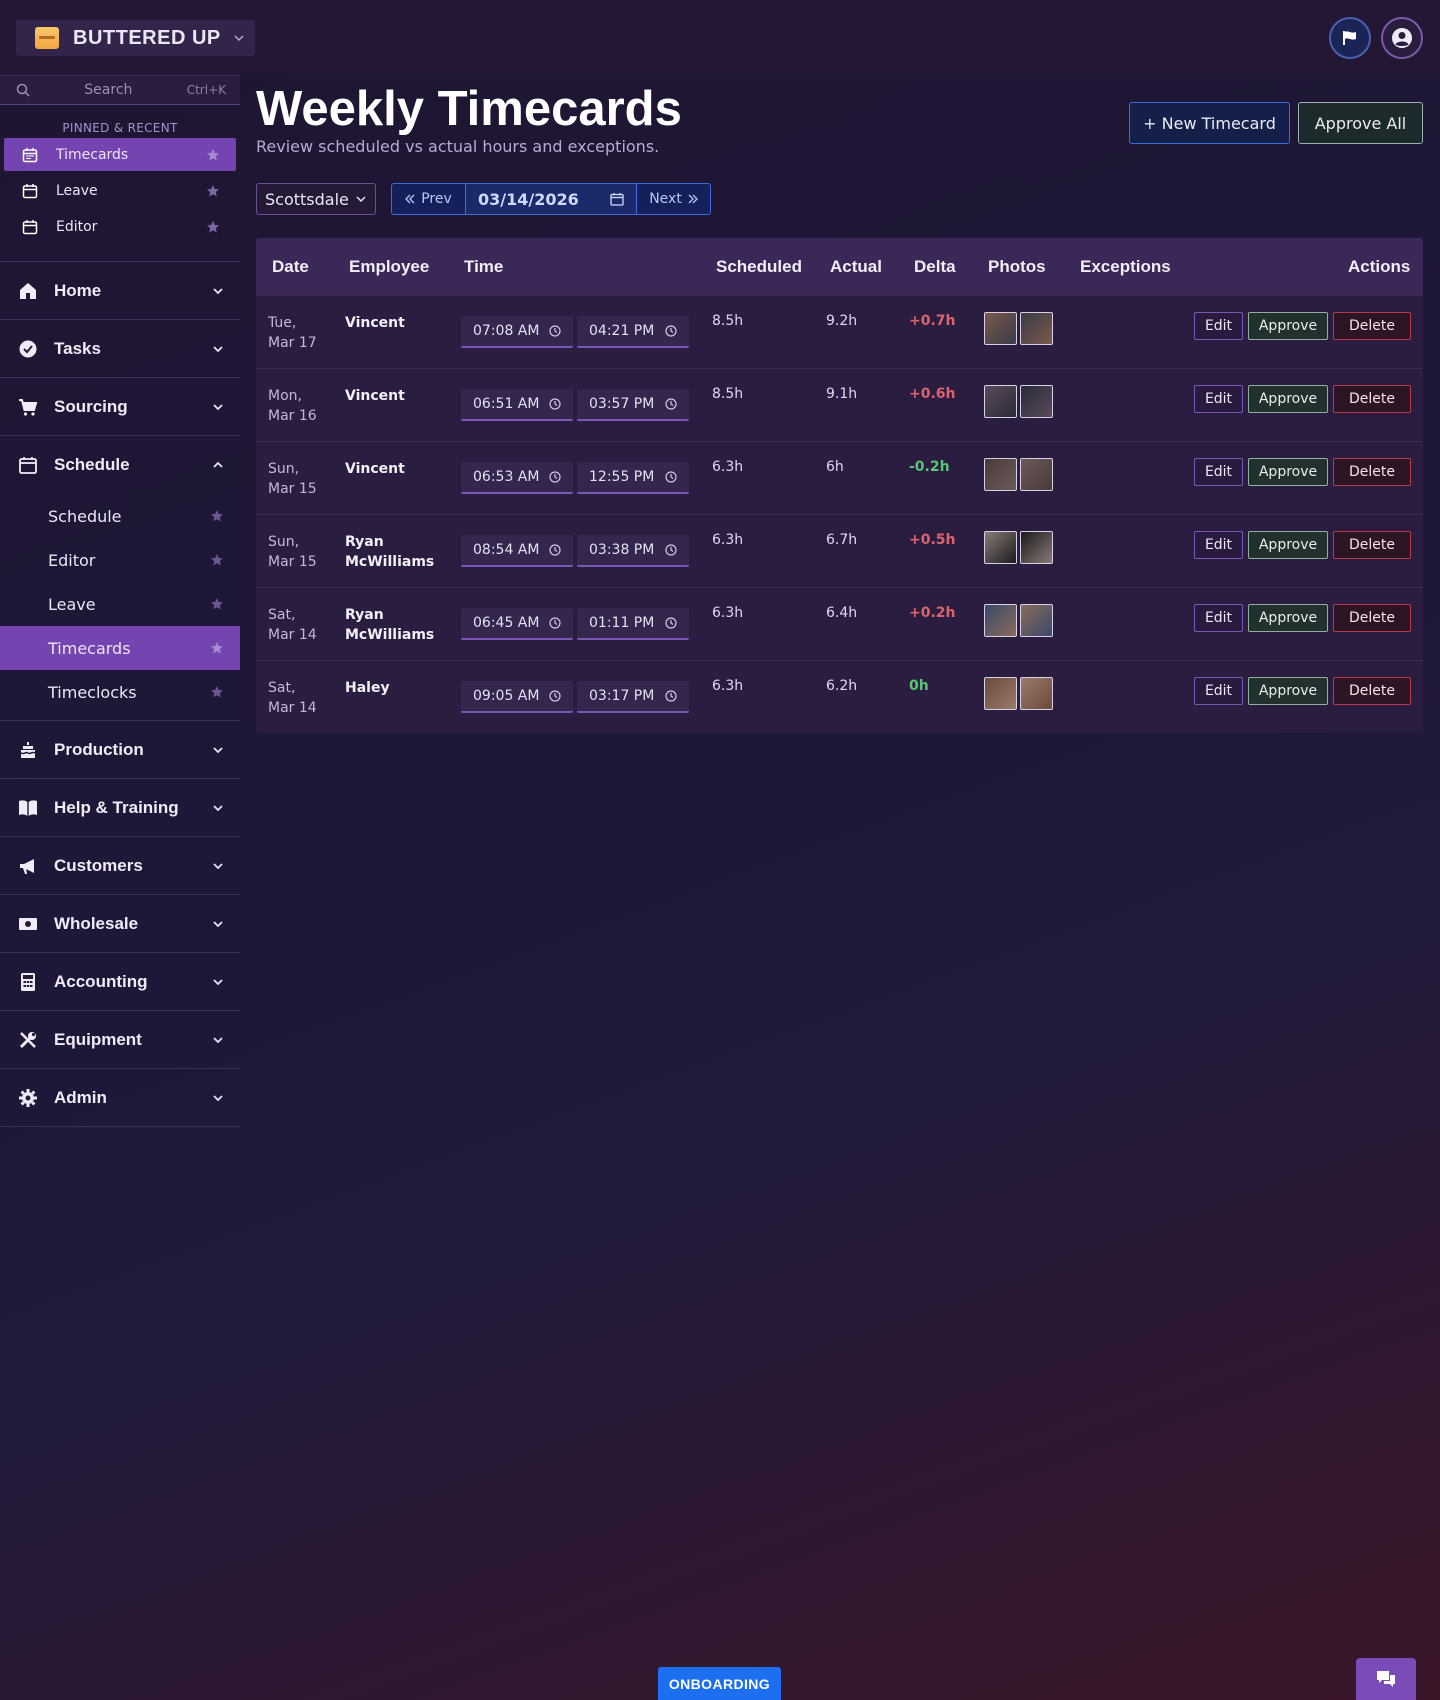 The width and height of the screenshot is (1440, 1700). Describe the element at coordinates (719, 1683) in the screenshot. I see `onboarding-button: ONBOARDING` at that location.